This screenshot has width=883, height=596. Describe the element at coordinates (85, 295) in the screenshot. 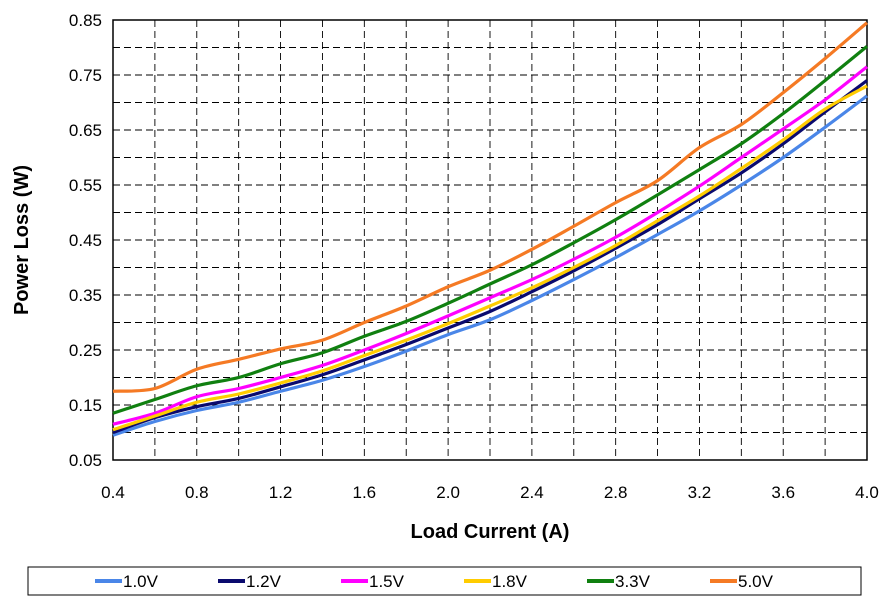

I see `y-tick-label: 0.35` at that location.